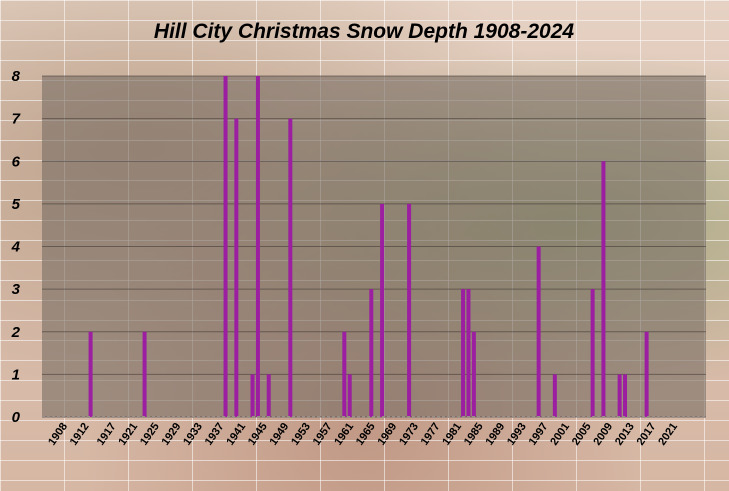  I want to click on x-tick-label: 1921, so click(128, 434).